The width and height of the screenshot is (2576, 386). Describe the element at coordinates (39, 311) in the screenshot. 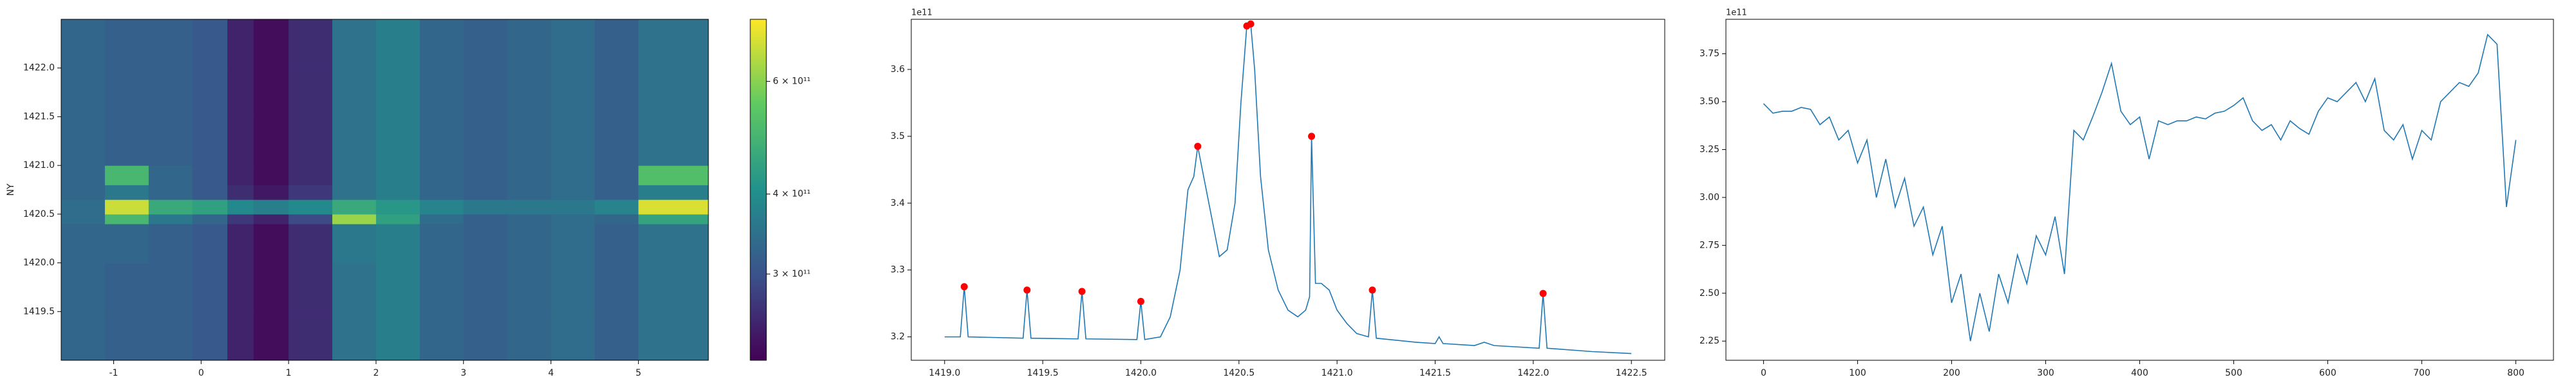

I see `y-tick-label: 1419.5` at that location.